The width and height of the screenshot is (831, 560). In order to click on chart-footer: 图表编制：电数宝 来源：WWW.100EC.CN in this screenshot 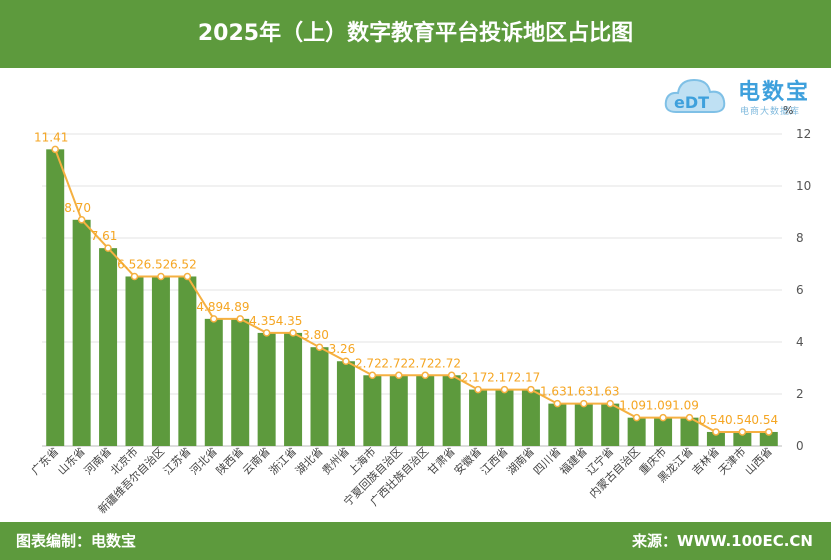, I will do `click(415, 541)`.